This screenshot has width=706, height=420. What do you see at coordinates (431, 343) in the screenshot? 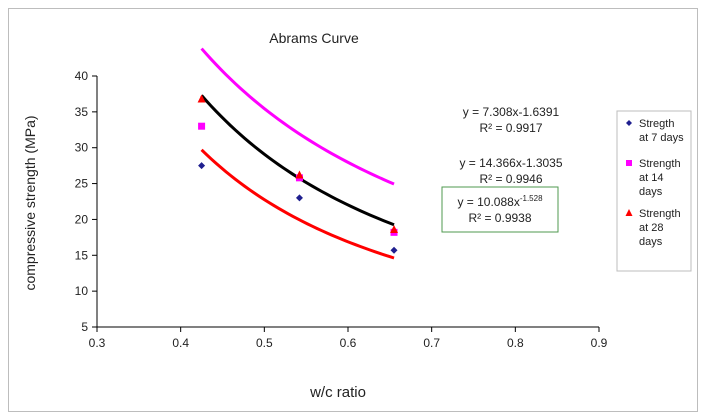
I see `x-tick-label: 0.7` at bounding box center [431, 343].